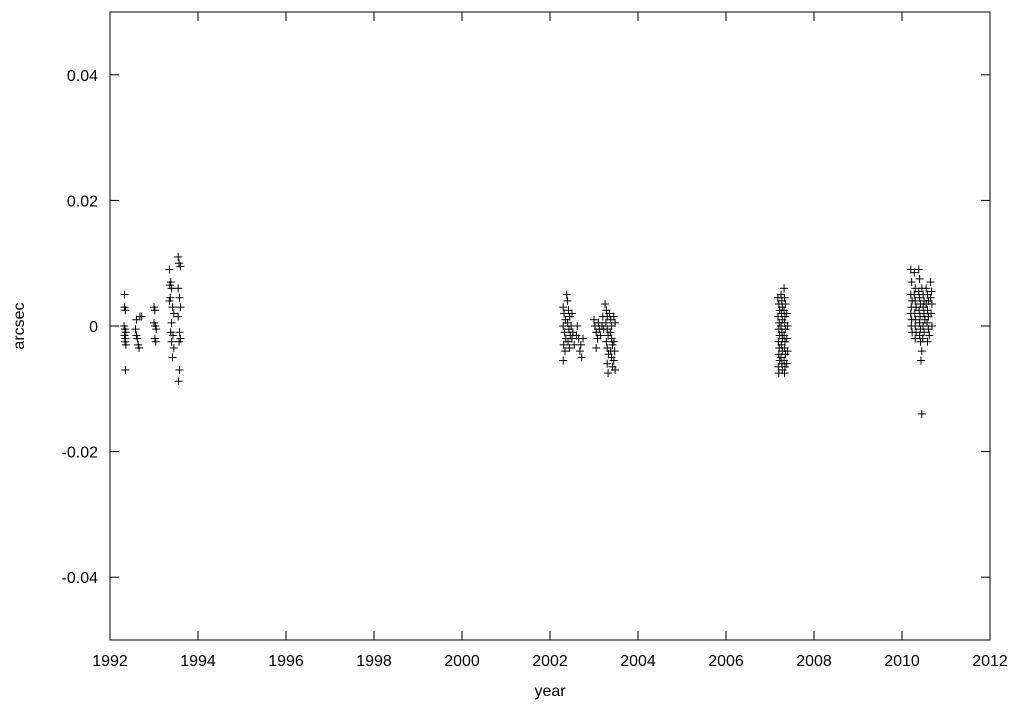 This screenshot has width=1021, height=704. What do you see at coordinates (110, 661) in the screenshot?
I see `x-tick-label: 1992` at bounding box center [110, 661].